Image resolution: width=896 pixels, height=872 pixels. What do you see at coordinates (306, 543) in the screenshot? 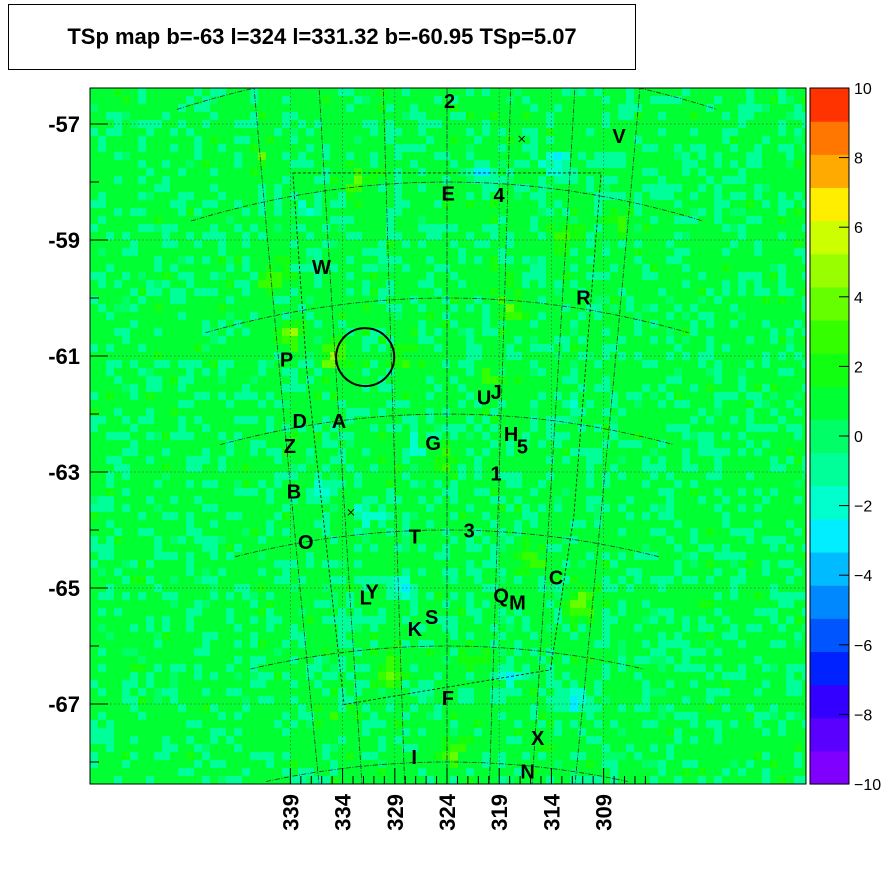
I see `source-label-O: O` at bounding box center [306, 543].